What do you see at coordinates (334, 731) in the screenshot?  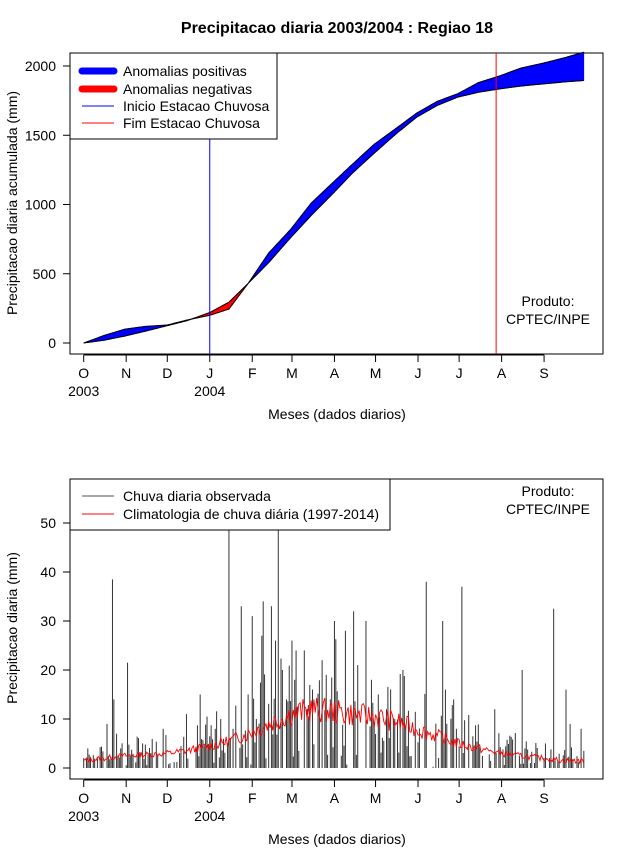 I see `climatology-daily-line` at bounding box center [334, 731].